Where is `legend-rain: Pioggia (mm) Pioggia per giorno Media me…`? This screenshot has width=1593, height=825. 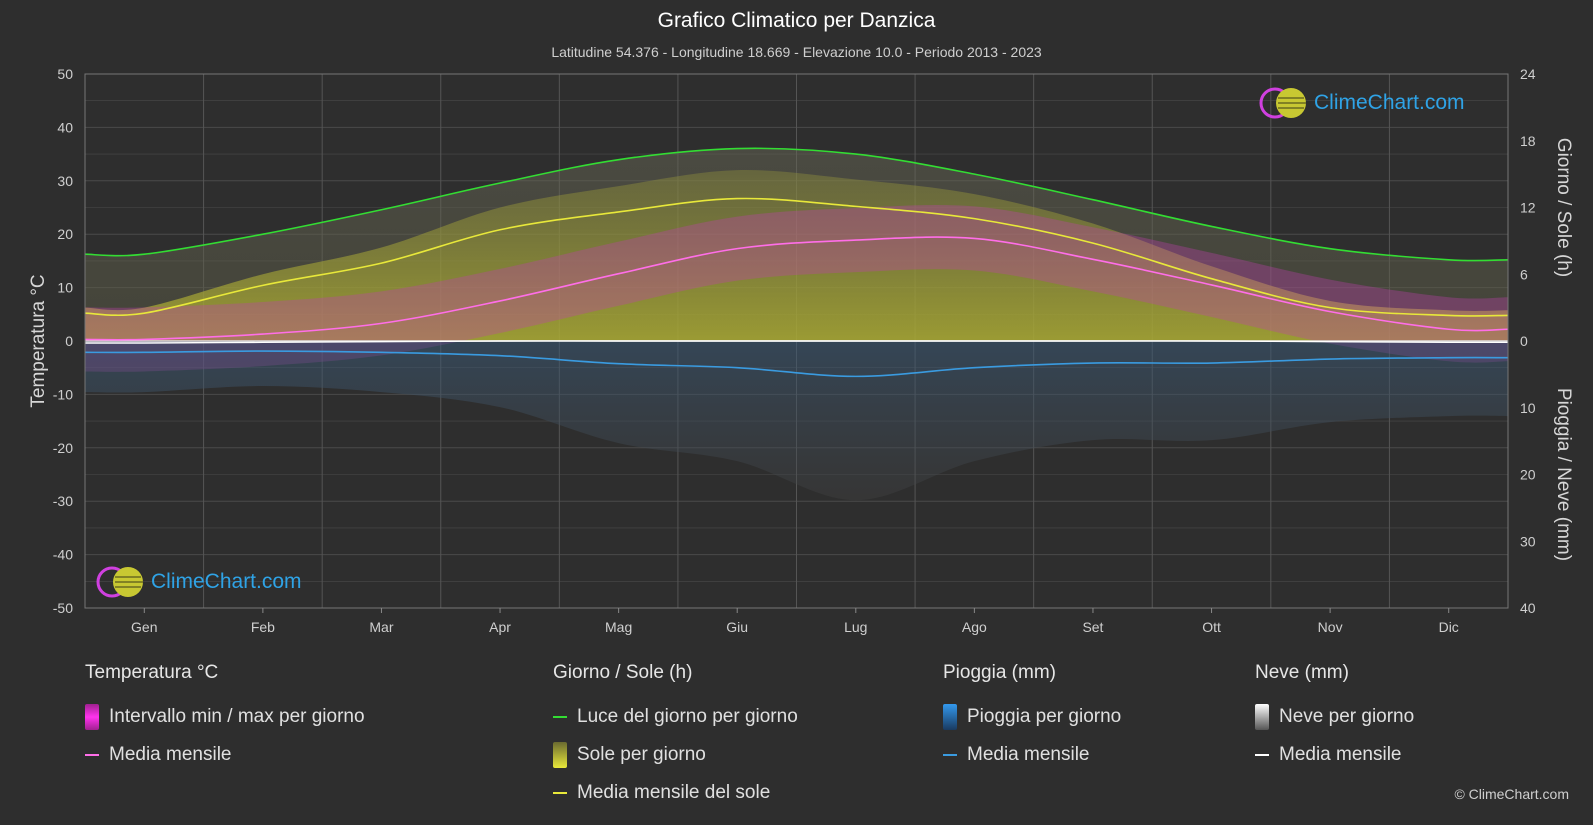
legend-rain: Pioggia (mm) Pioggia per giorno Media me… is located at coordinates (1032, 718).